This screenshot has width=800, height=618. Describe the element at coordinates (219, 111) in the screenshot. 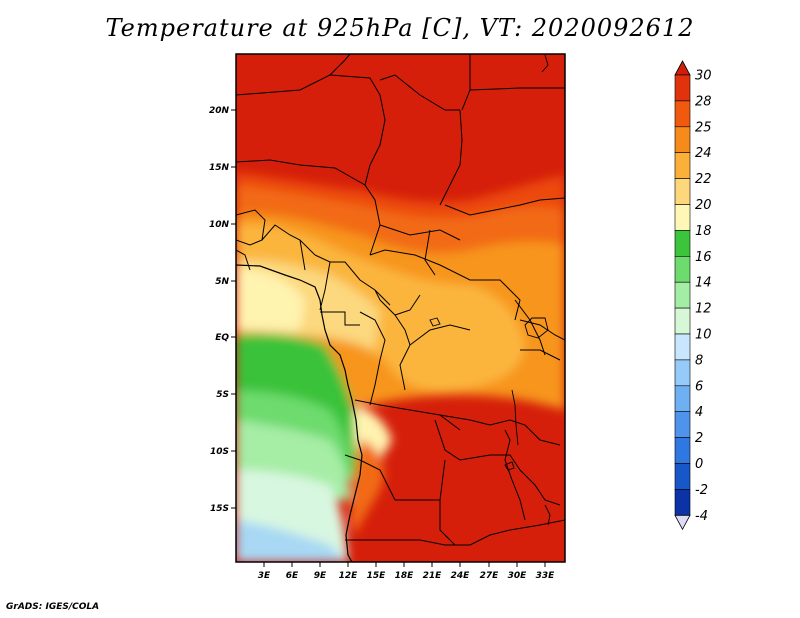

I see `lat-label-20n: 20N` at that location.